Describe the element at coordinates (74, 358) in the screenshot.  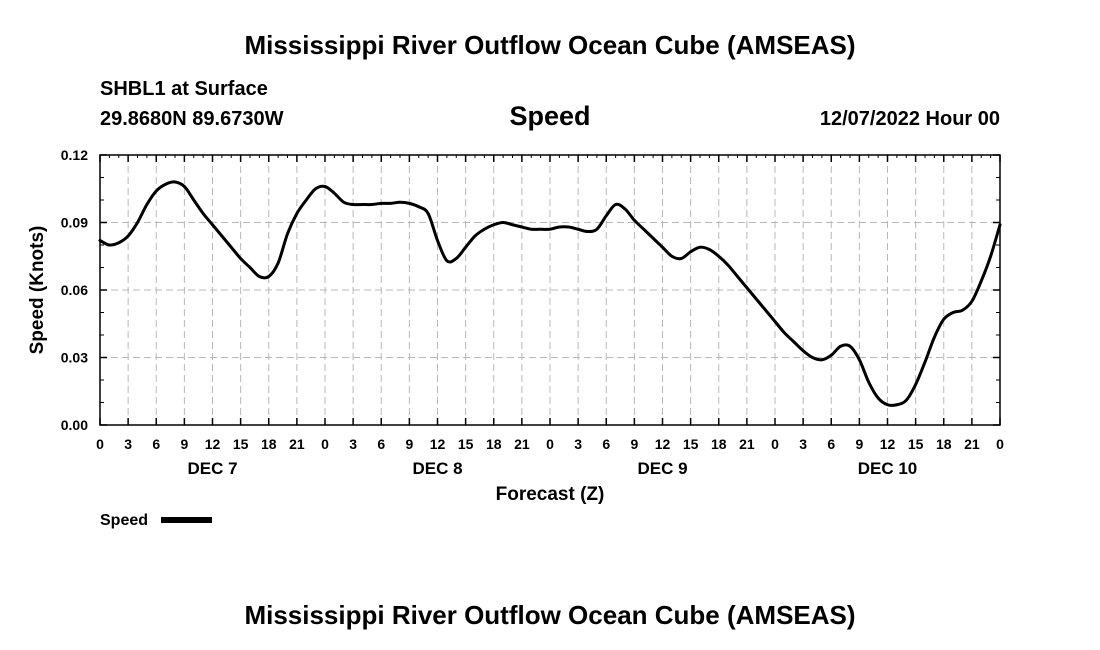
I see `y-tick-label: 0.03` at that location.